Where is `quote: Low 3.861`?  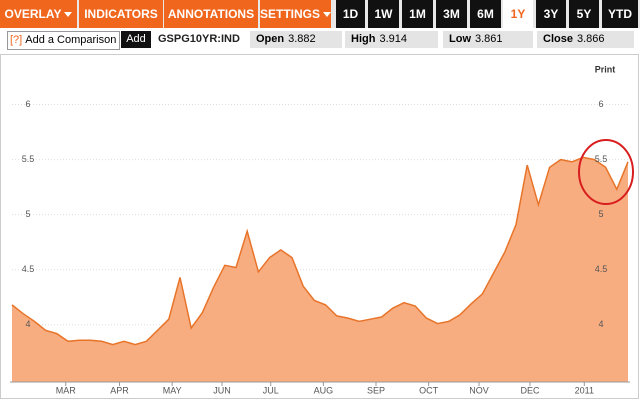
quote: Low 3.861 is located at coordinates (488, 39).